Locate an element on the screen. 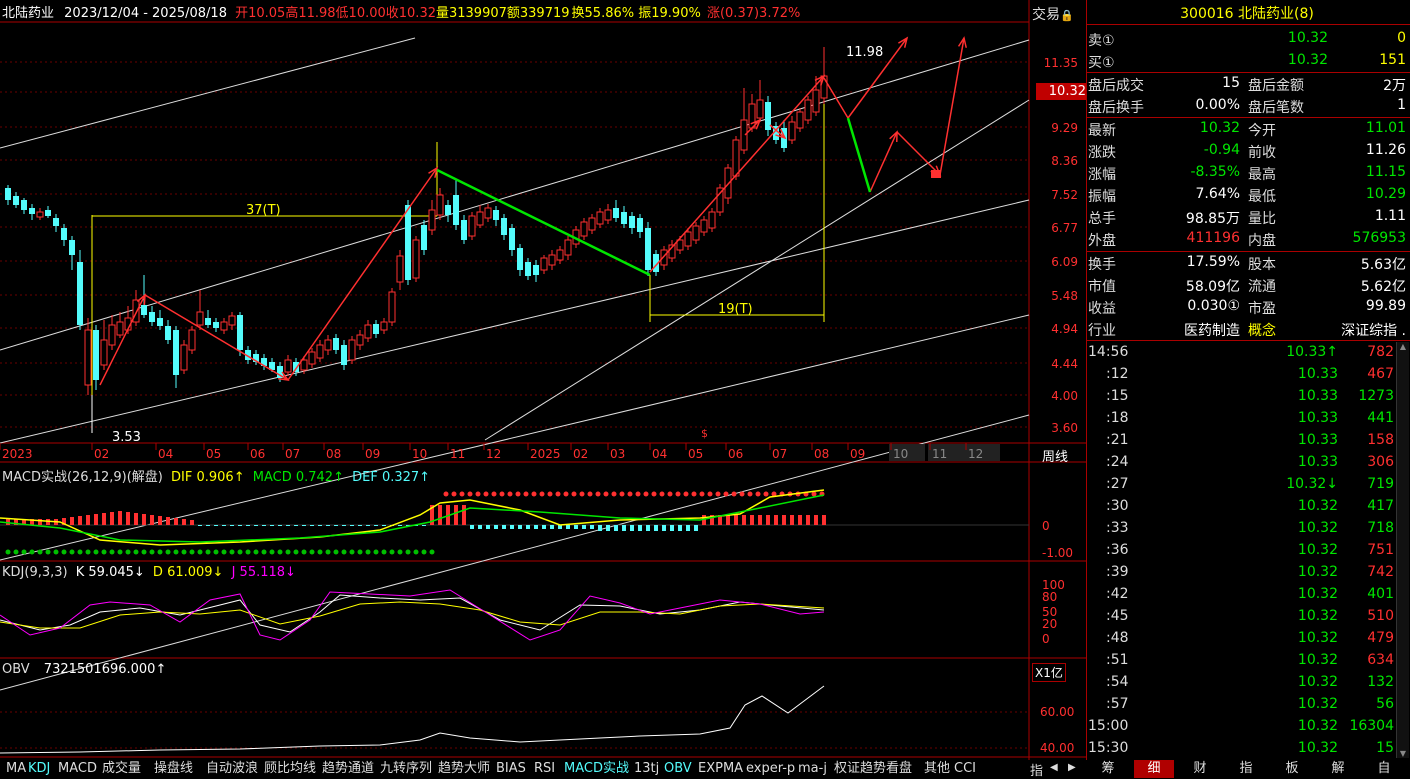  quote-row: 外盘 411196 内盘 576953 is located at coordinates (1247, 239).